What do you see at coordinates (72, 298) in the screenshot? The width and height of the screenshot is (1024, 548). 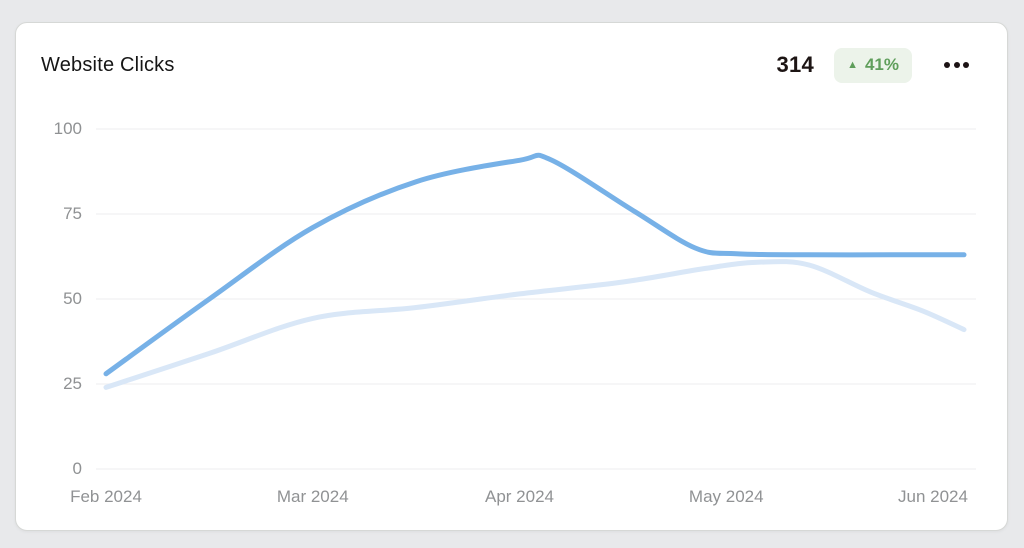 I see `y-tick-50: 50` at bounding box center [72, 298].